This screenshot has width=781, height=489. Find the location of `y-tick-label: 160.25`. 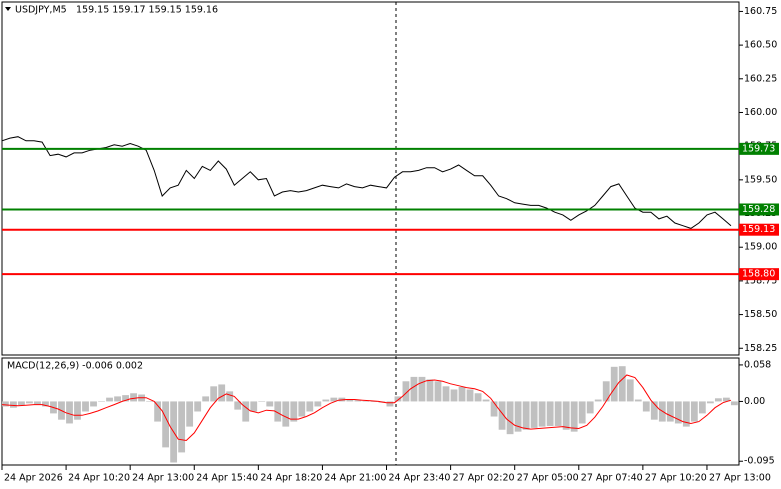

y-tick-label: 160.25 is located at coordinates (760, 78).